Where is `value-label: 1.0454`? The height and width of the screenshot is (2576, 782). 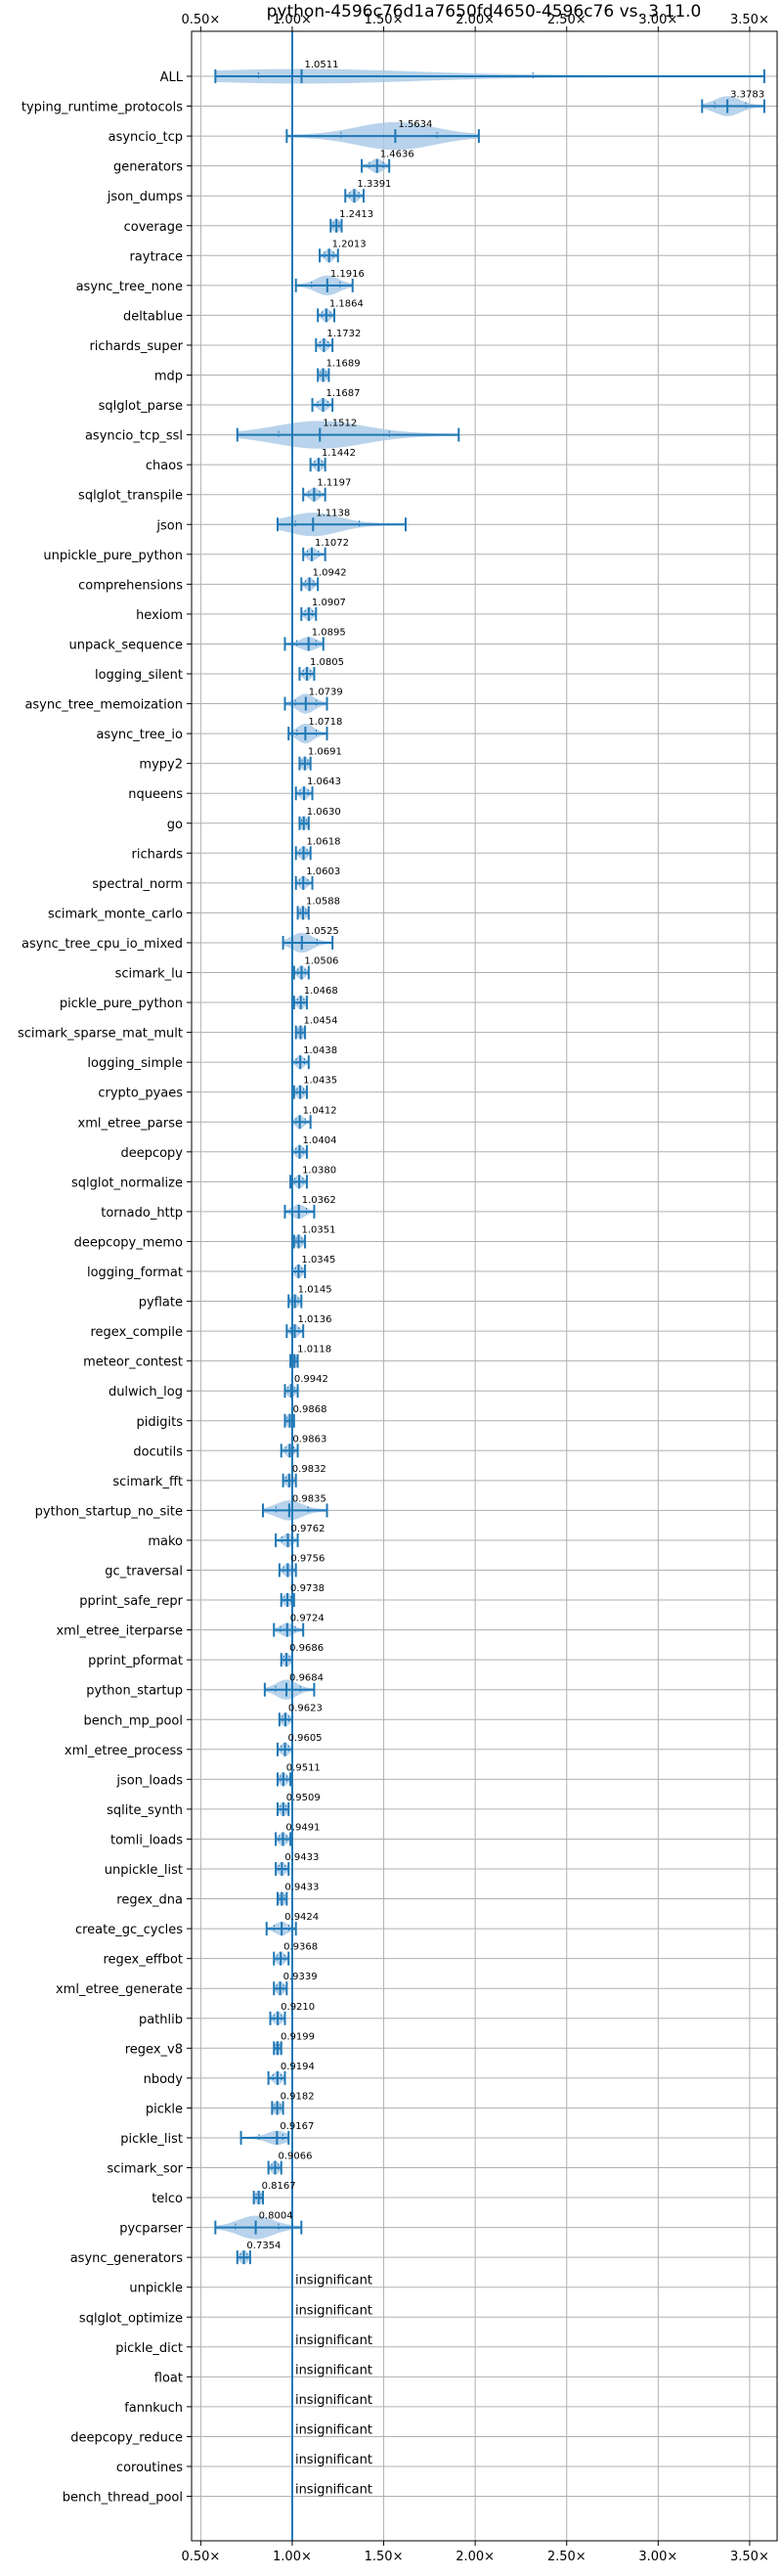 value-label: 1.0454 is located at coordinates (320, 1021).